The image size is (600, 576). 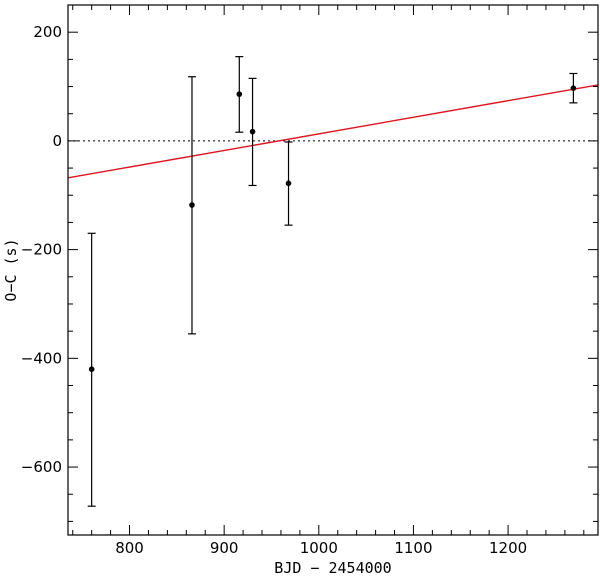 What do you see at coordinates (224, 548) in the screenshot?
I see `x-tick-label: 900` at bounding box center [224, 548].